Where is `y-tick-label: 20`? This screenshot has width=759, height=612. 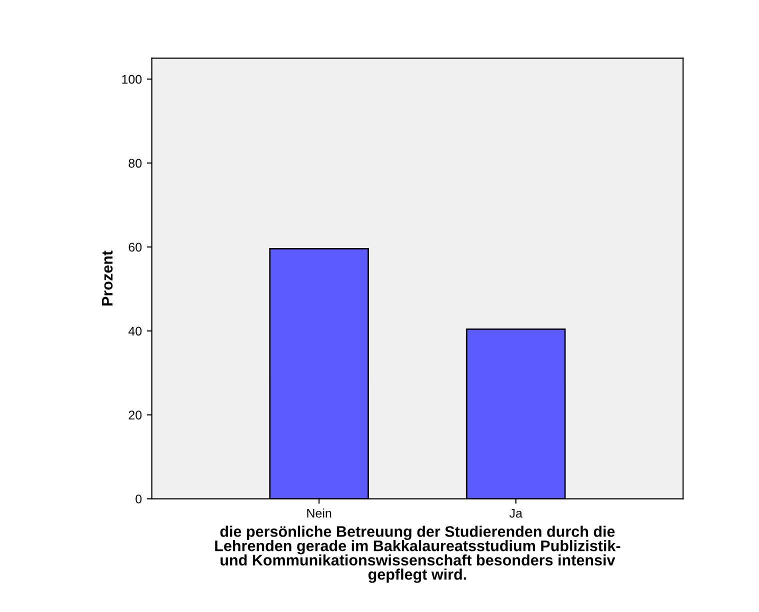
y-tick-label: 20 is located at coordinates (135, 415).